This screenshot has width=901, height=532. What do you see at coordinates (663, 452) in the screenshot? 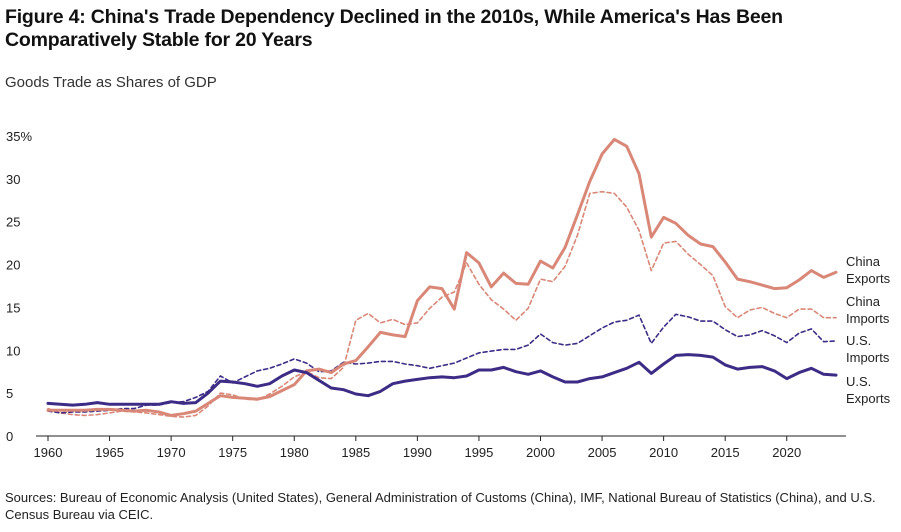
I see `x-tick-label: 2010` at bounding box center [663, 452].